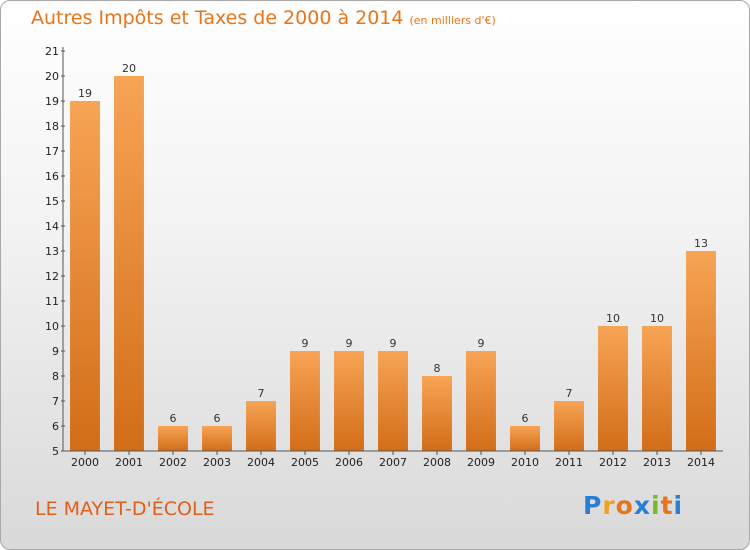 The image size is (750, 550). I want to click on x-tick-2000: 2000, so click(85, 462).